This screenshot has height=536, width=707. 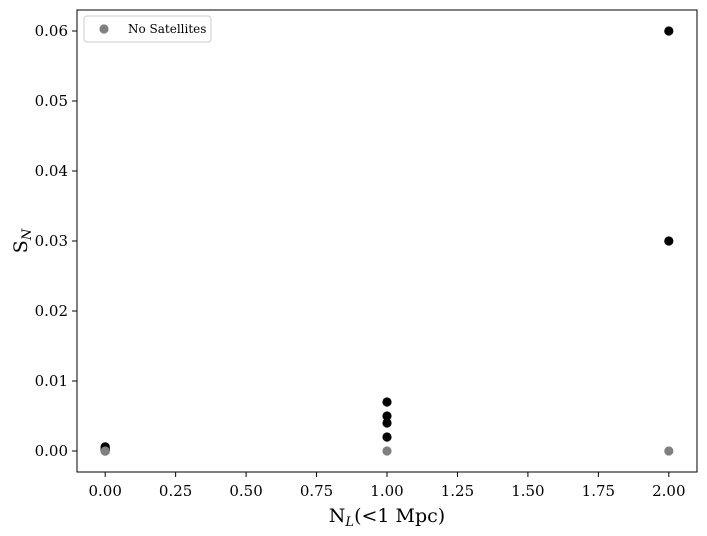 What do you see at coordinates (527, 491) in the screenshot?
I see `x-tick-label: 1.50` at bounding box center [527, 491].